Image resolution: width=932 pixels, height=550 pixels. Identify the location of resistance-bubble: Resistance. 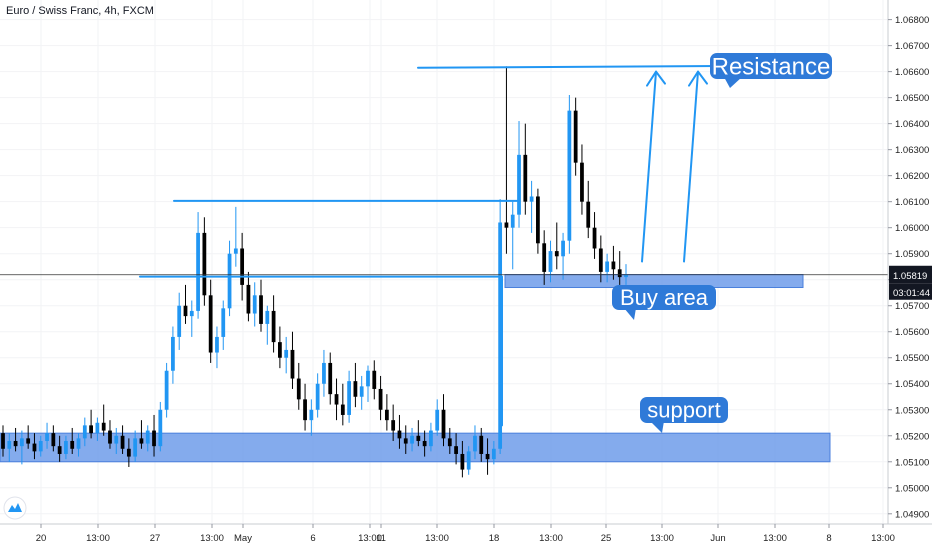
(771, 70).